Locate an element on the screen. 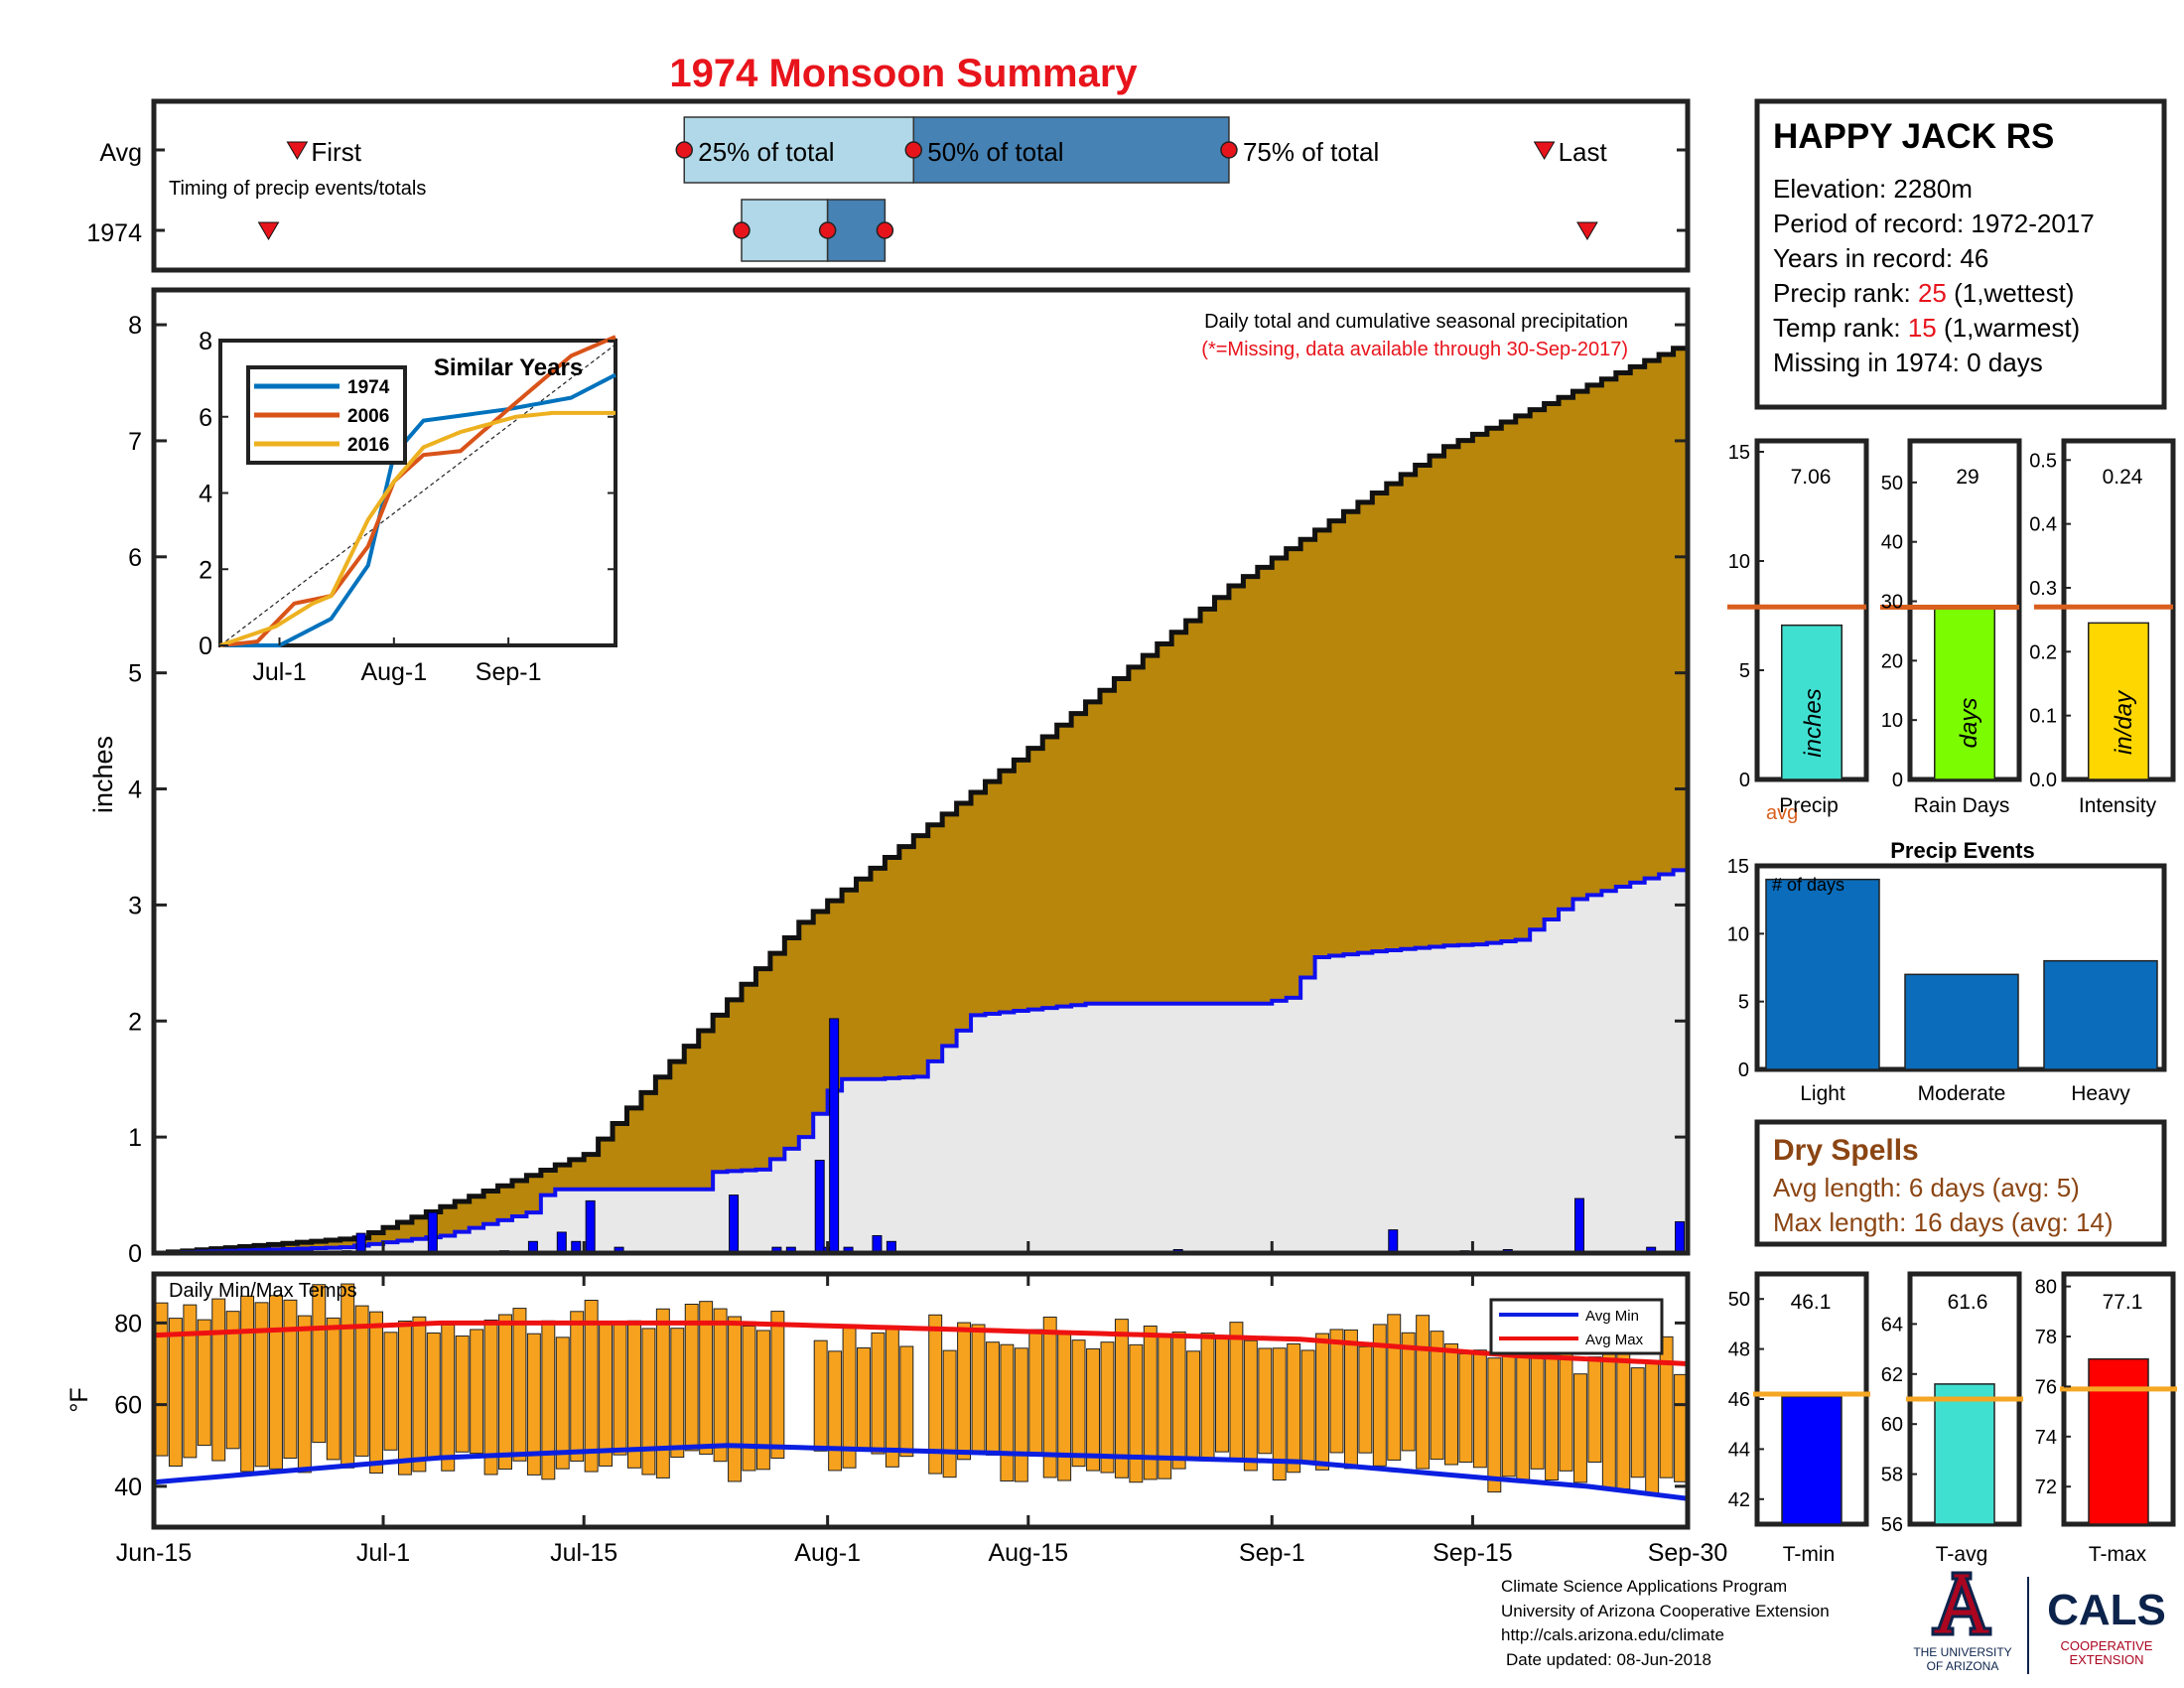 The image size is (2184, 1688). xtick-label: Aug-15 is located at coordinates (1028, 1553).